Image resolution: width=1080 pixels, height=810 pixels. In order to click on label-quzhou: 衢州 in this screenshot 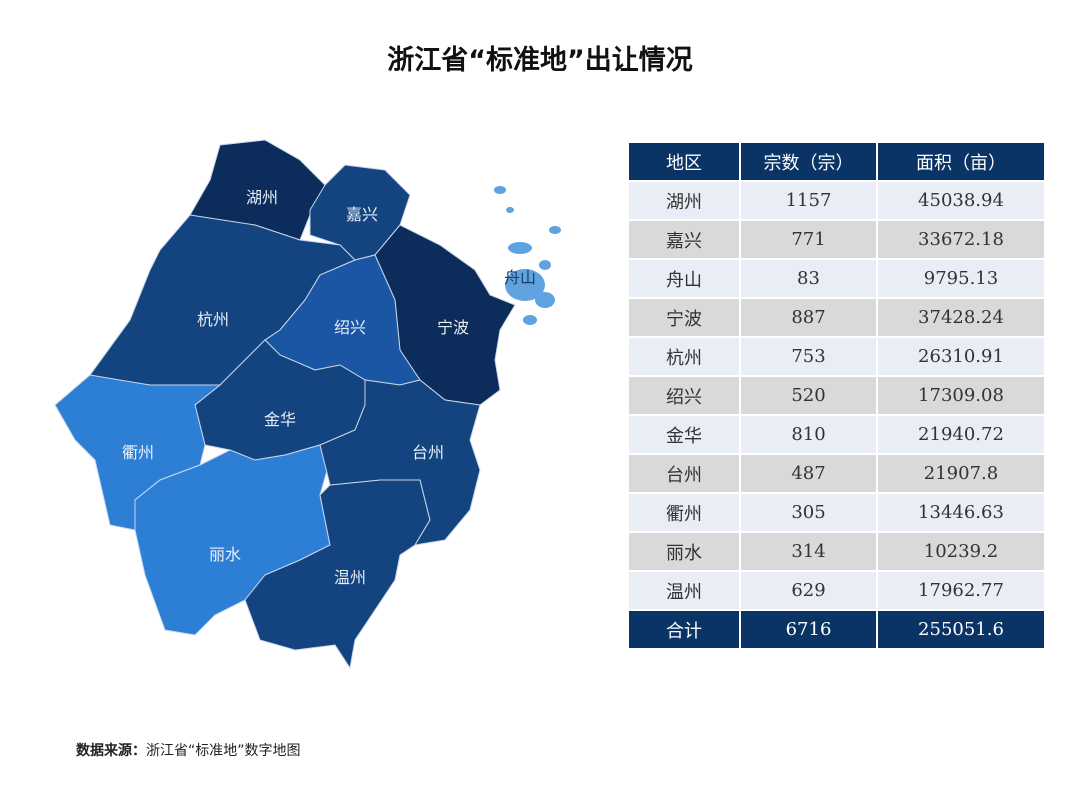, I will do `click(138, 452)`.